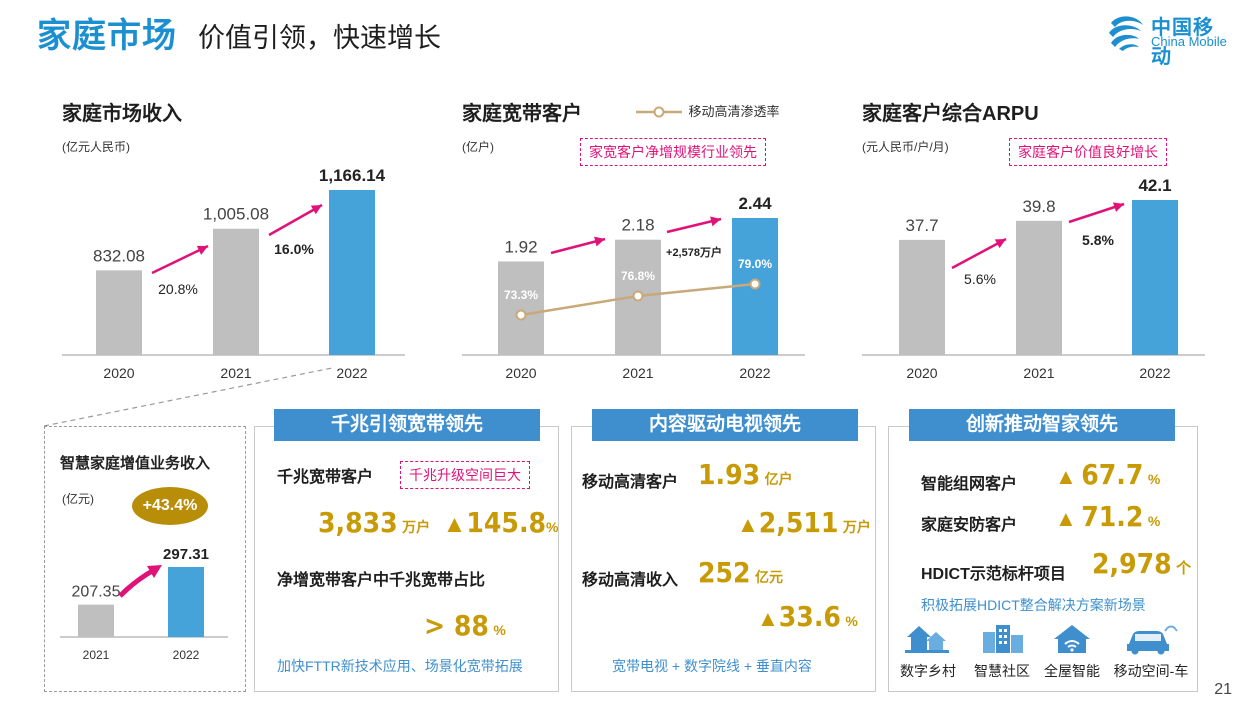 This screenshot has width=1242, height=703. Describe the element at coordinates (465, 475) in the screenshot. I see `panel1-row1-tag: 千兆升级空间巨大` at that location.